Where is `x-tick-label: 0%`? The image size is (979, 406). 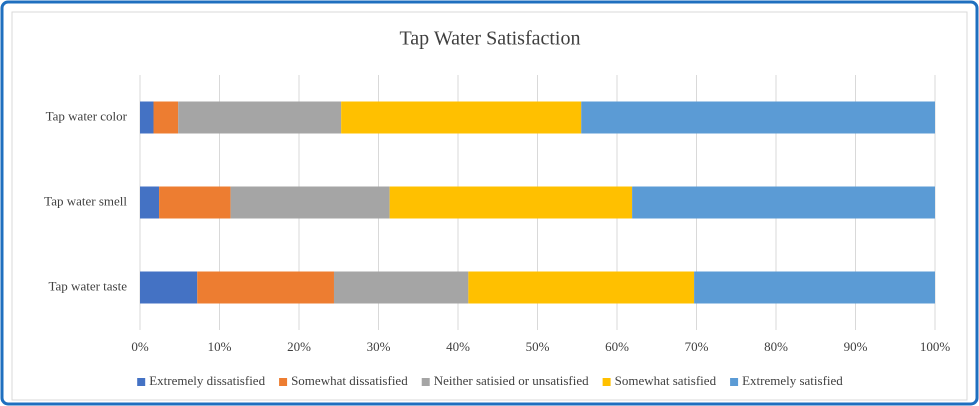
x-tick-label: 0% is located at coordinates (140, 346).